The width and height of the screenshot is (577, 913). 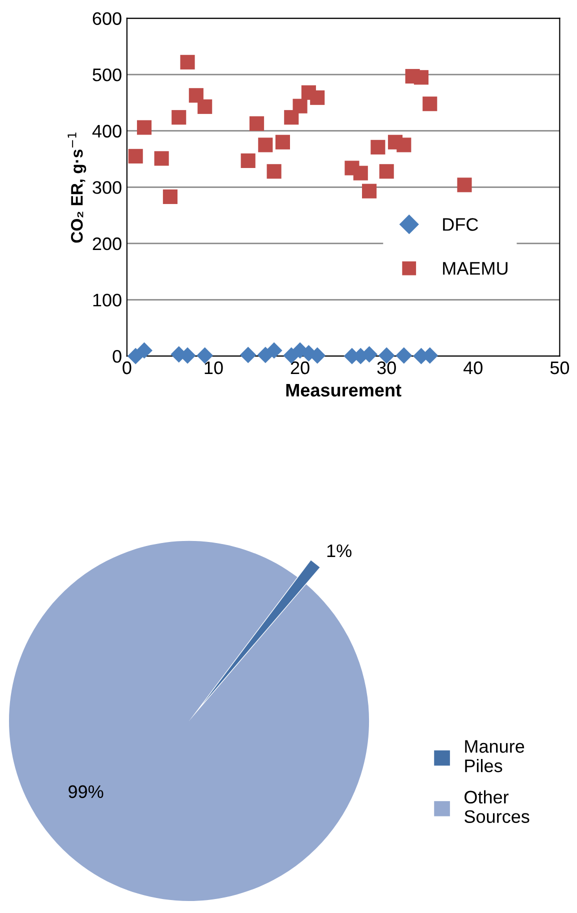 What do you see at coordinates (107, 187) in the screenshot?
I see `y-tick-label: 300` at bounding box center [107, 187].